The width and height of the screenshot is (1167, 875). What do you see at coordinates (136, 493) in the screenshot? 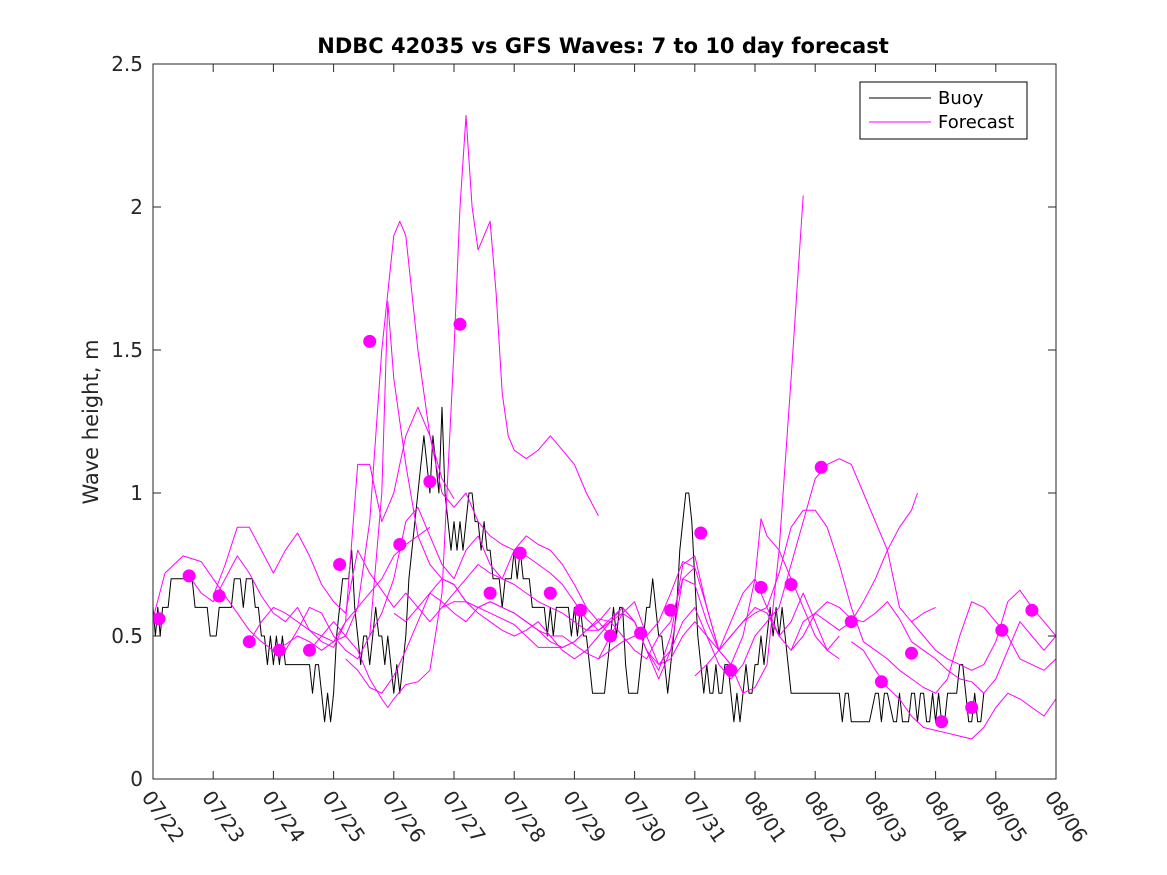
I see `y-tick-label-2: 1` at bounding box center [136, 493].